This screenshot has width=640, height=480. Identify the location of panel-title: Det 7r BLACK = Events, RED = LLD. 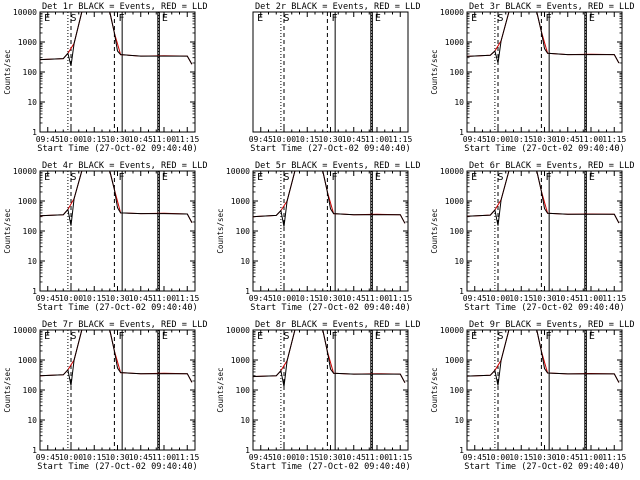
(125, 325).